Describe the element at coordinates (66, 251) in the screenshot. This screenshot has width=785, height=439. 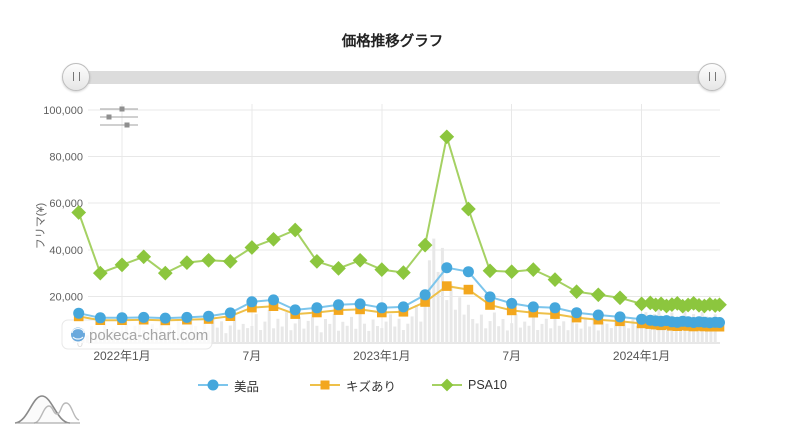
I see `svg-text: 40,000` at that location.